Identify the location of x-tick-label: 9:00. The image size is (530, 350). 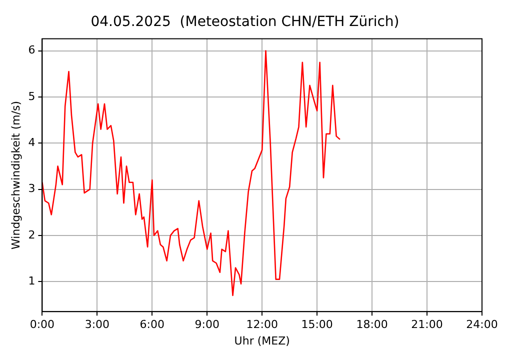
(207, 325).